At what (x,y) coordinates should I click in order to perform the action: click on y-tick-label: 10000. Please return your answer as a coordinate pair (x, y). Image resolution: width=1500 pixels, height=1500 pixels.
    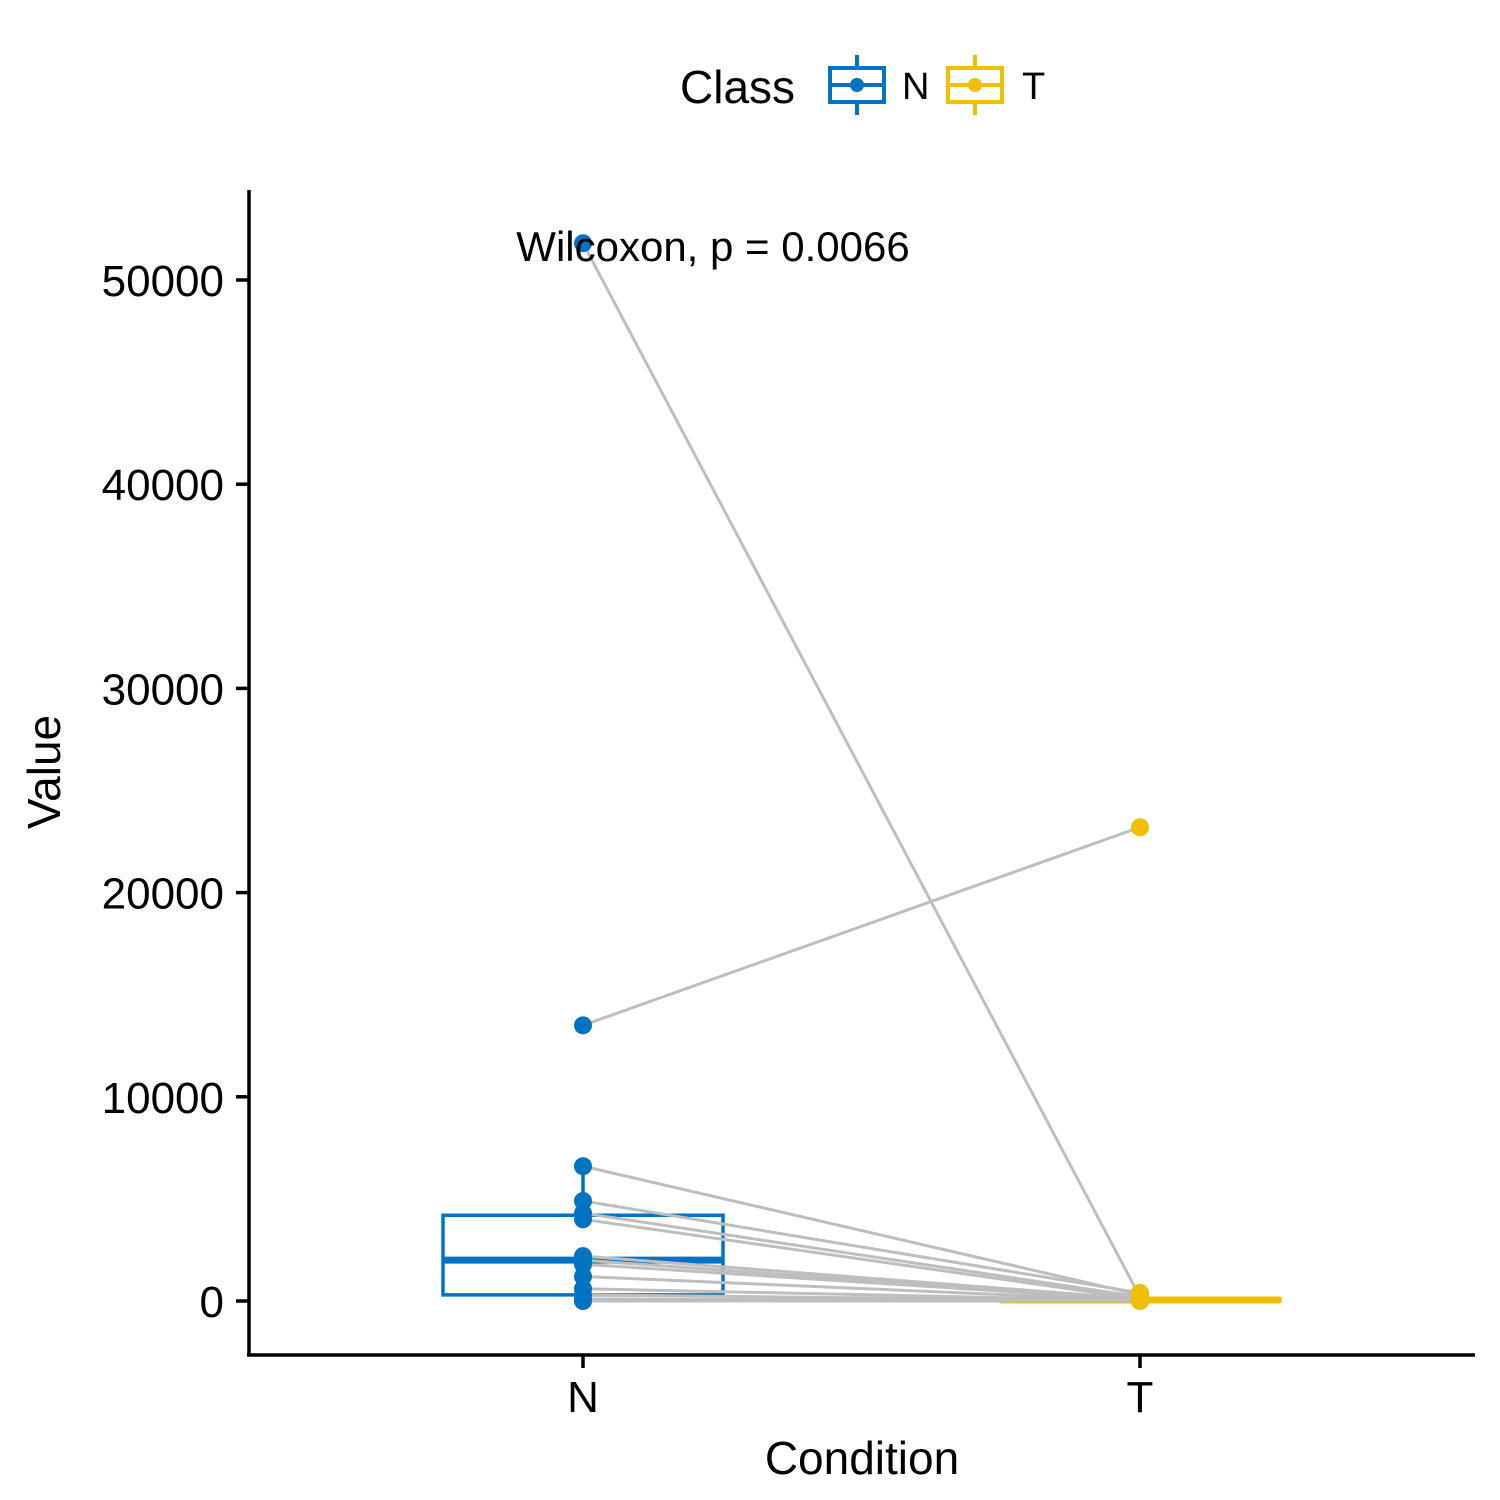
    Looking at the image, I should click on (163, 1098).